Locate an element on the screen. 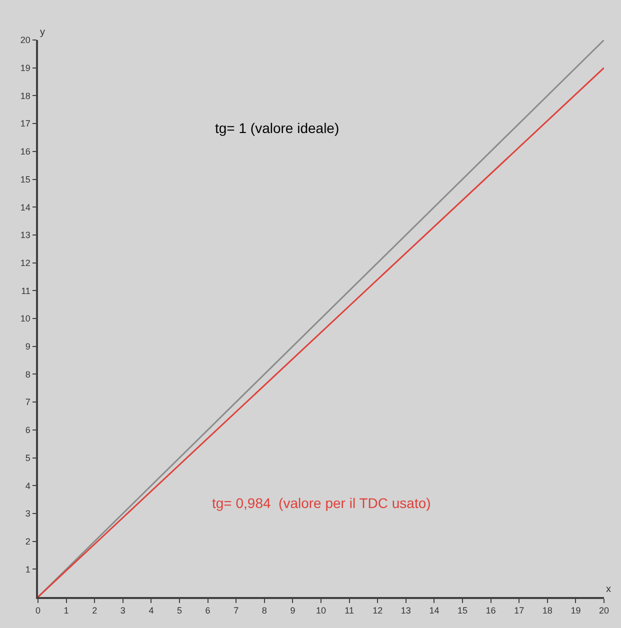  y-tick-label: 17 is located at coordinates (25, 123).